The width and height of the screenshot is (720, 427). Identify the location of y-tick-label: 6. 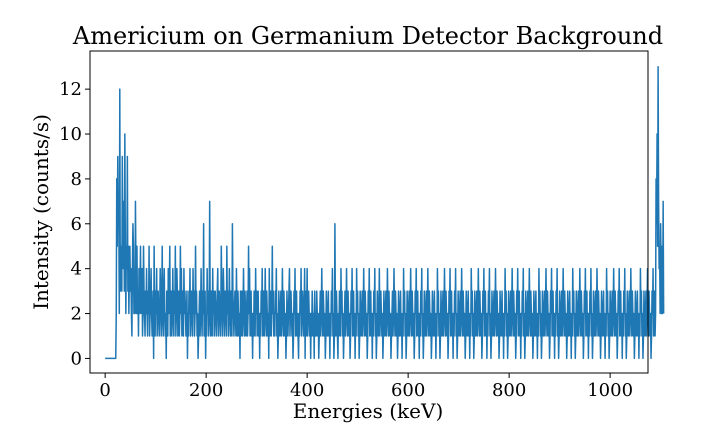
(76, 224).